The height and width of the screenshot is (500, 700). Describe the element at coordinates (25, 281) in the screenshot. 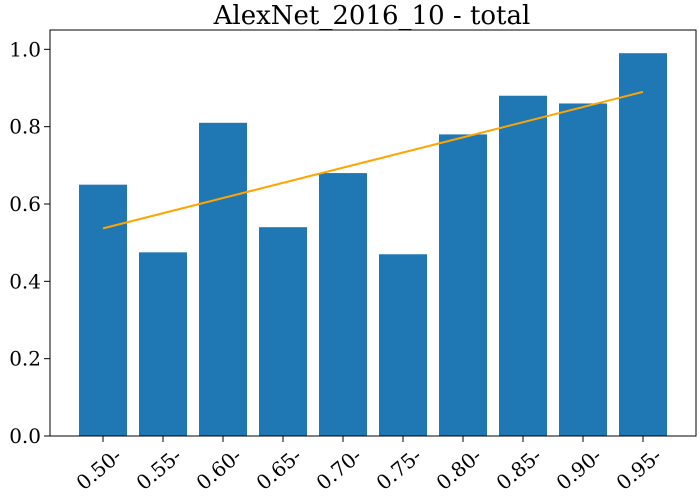

I see `y-tick-label: 0.4` at that location.